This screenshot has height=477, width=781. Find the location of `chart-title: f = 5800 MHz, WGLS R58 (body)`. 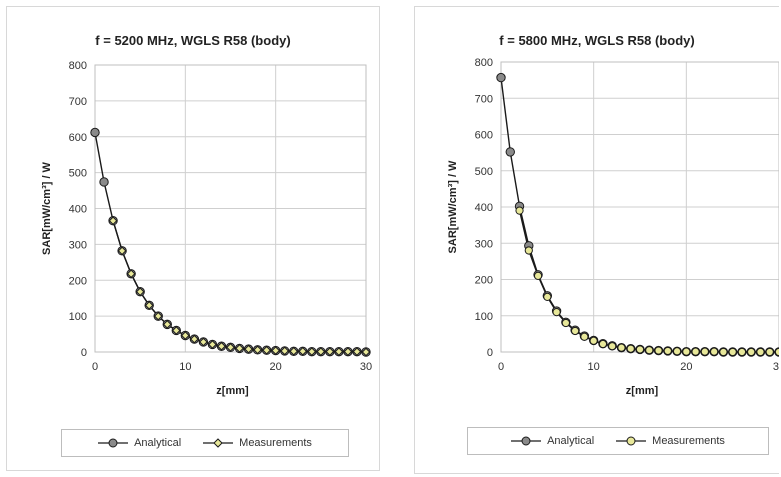

chart-title: f = 5800 MHz, WGLS R58 (body) is located at coordinates (597, 40).